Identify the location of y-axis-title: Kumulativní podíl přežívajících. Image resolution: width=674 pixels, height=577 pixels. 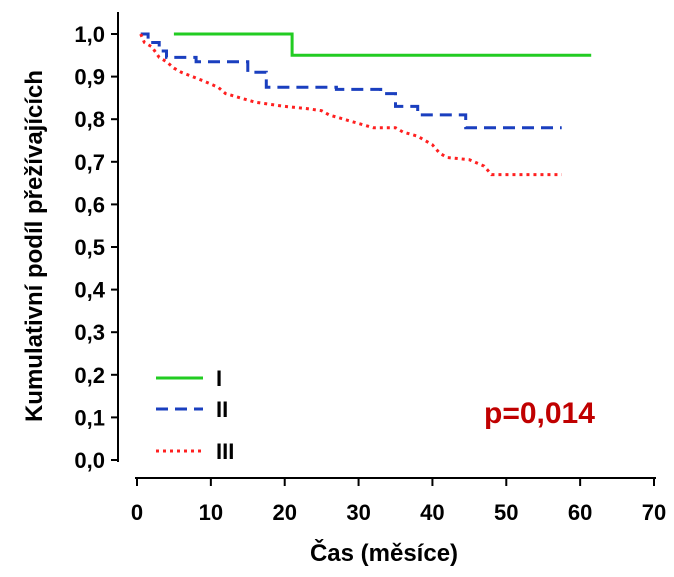
(34, 246).